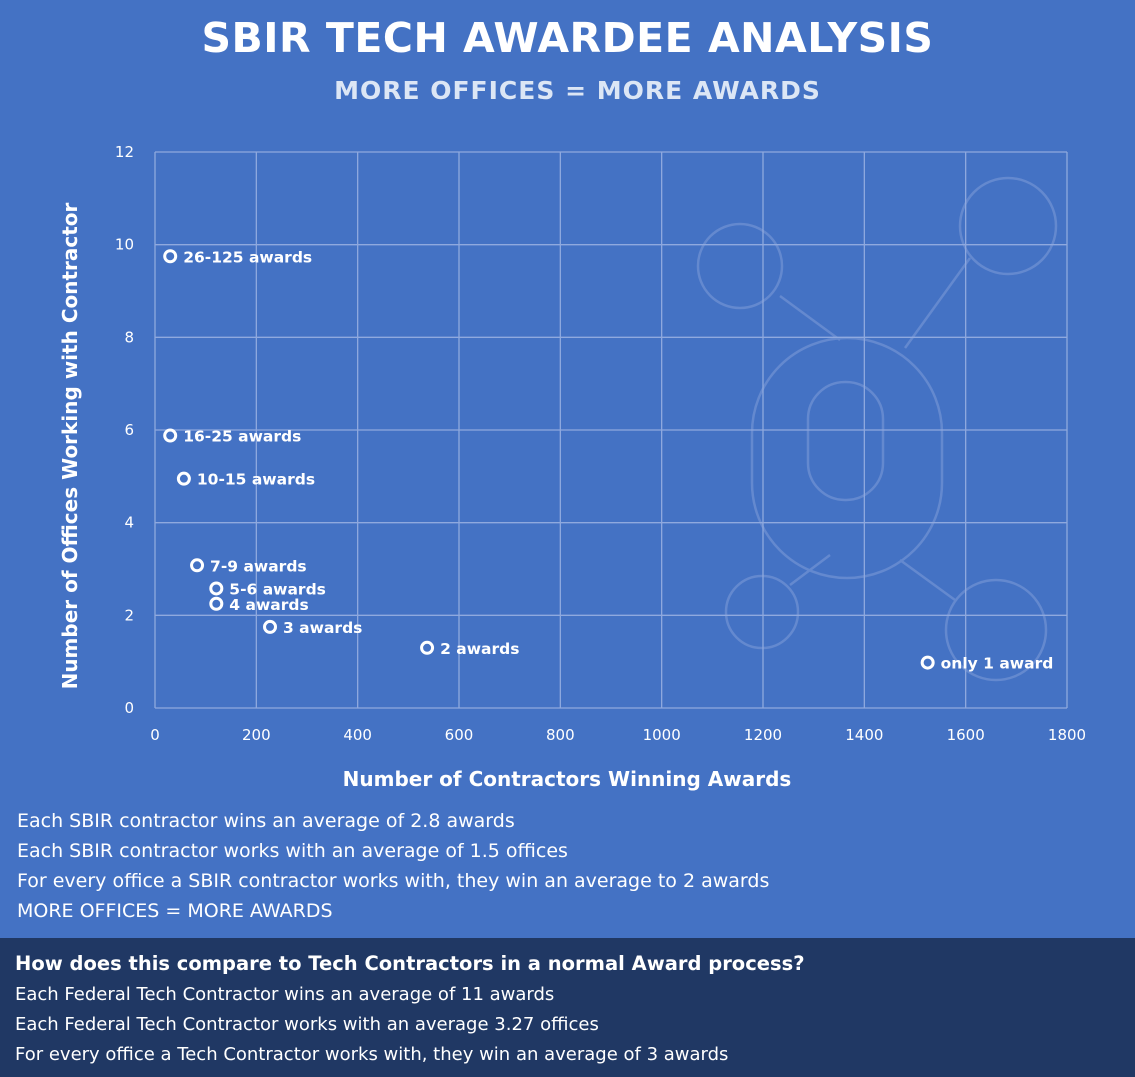 The width and height of the screenshot is (1135, 1077). What do you see at coordinates (129, 708) in the screenshot?
I see `y-tick-label: 0` at bounding box center [129, 708].